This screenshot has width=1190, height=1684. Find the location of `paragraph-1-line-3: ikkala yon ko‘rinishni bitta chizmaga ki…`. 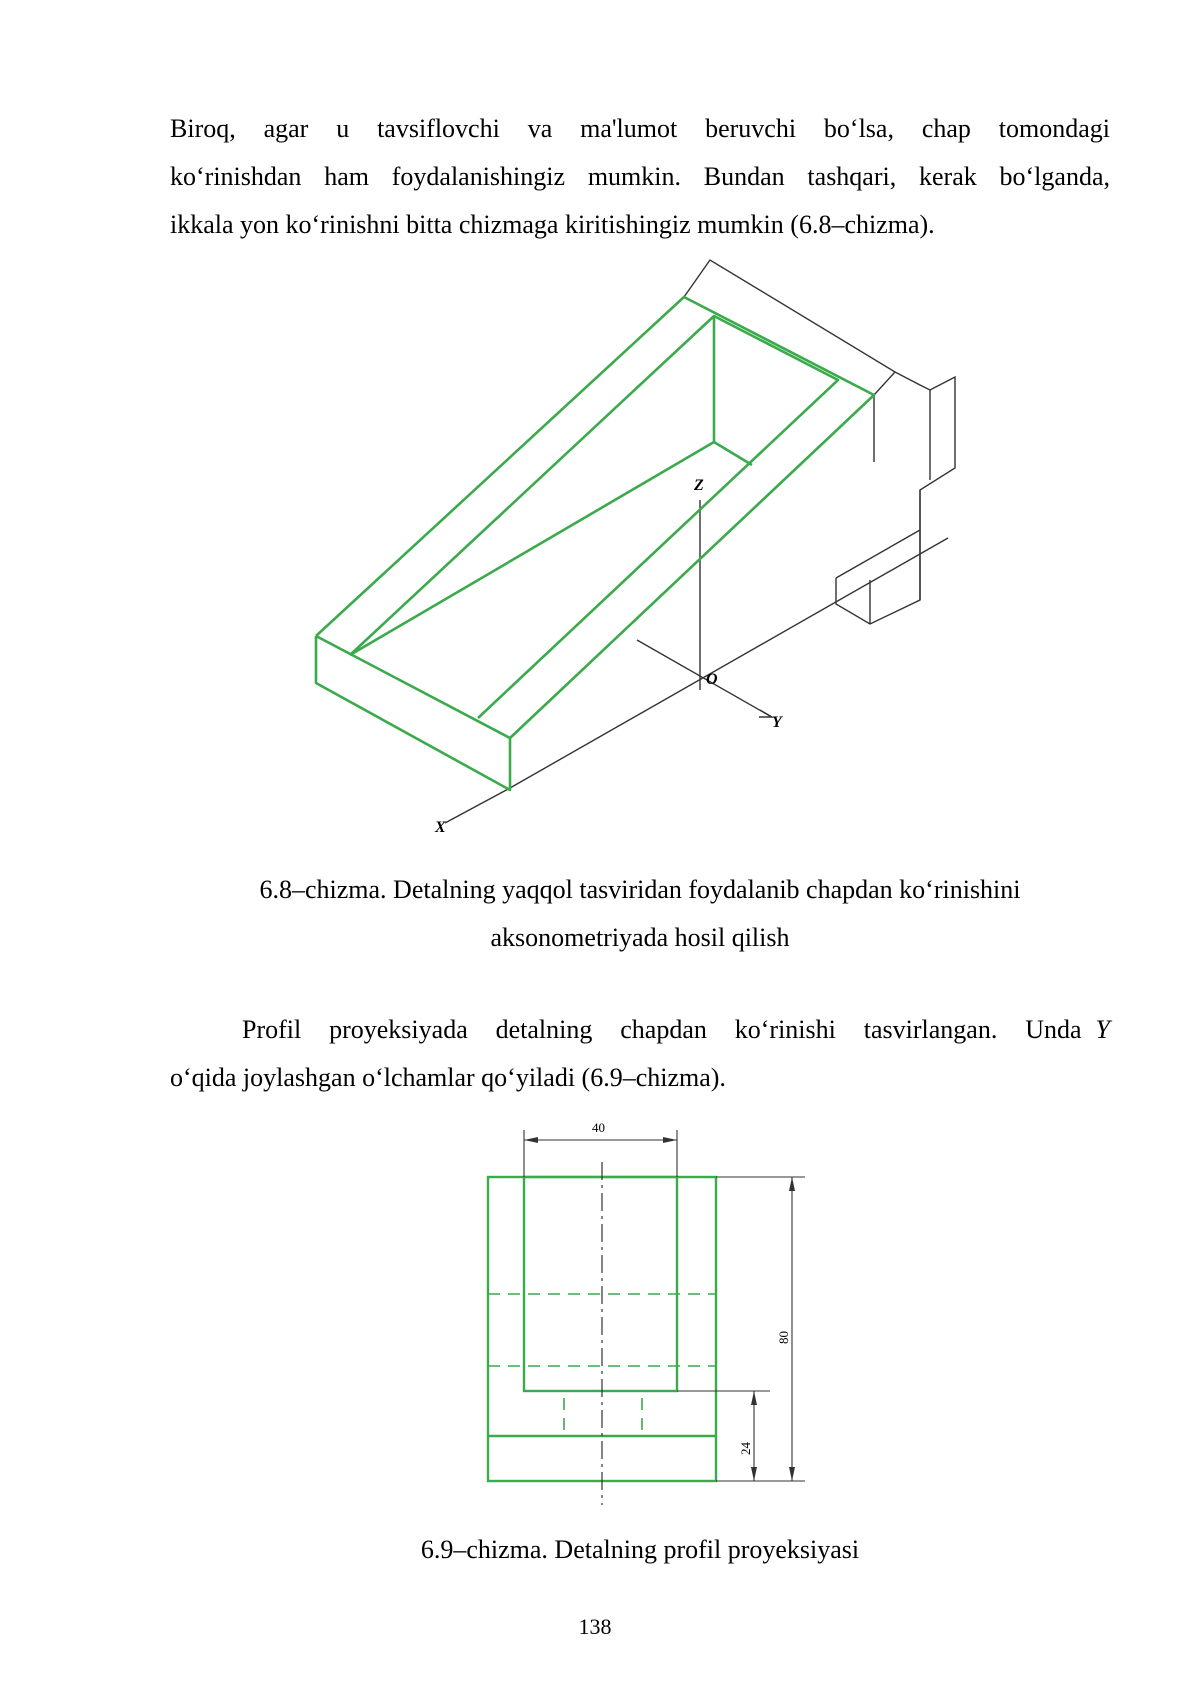

paragraph-1-line-3: ikkala yon ko‘rinishni bitta chizmaga ki… is located at coordinates (552, 224).